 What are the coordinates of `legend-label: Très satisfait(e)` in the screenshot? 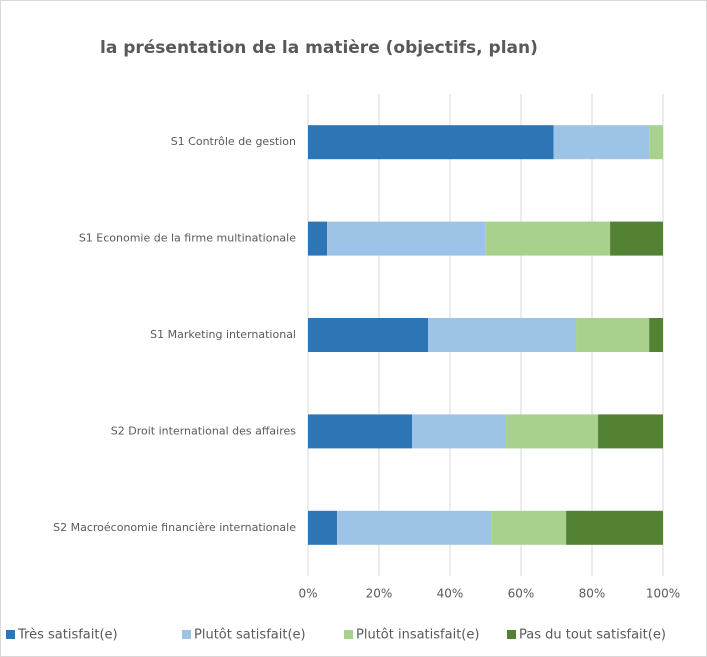 It's located at (67, 635).